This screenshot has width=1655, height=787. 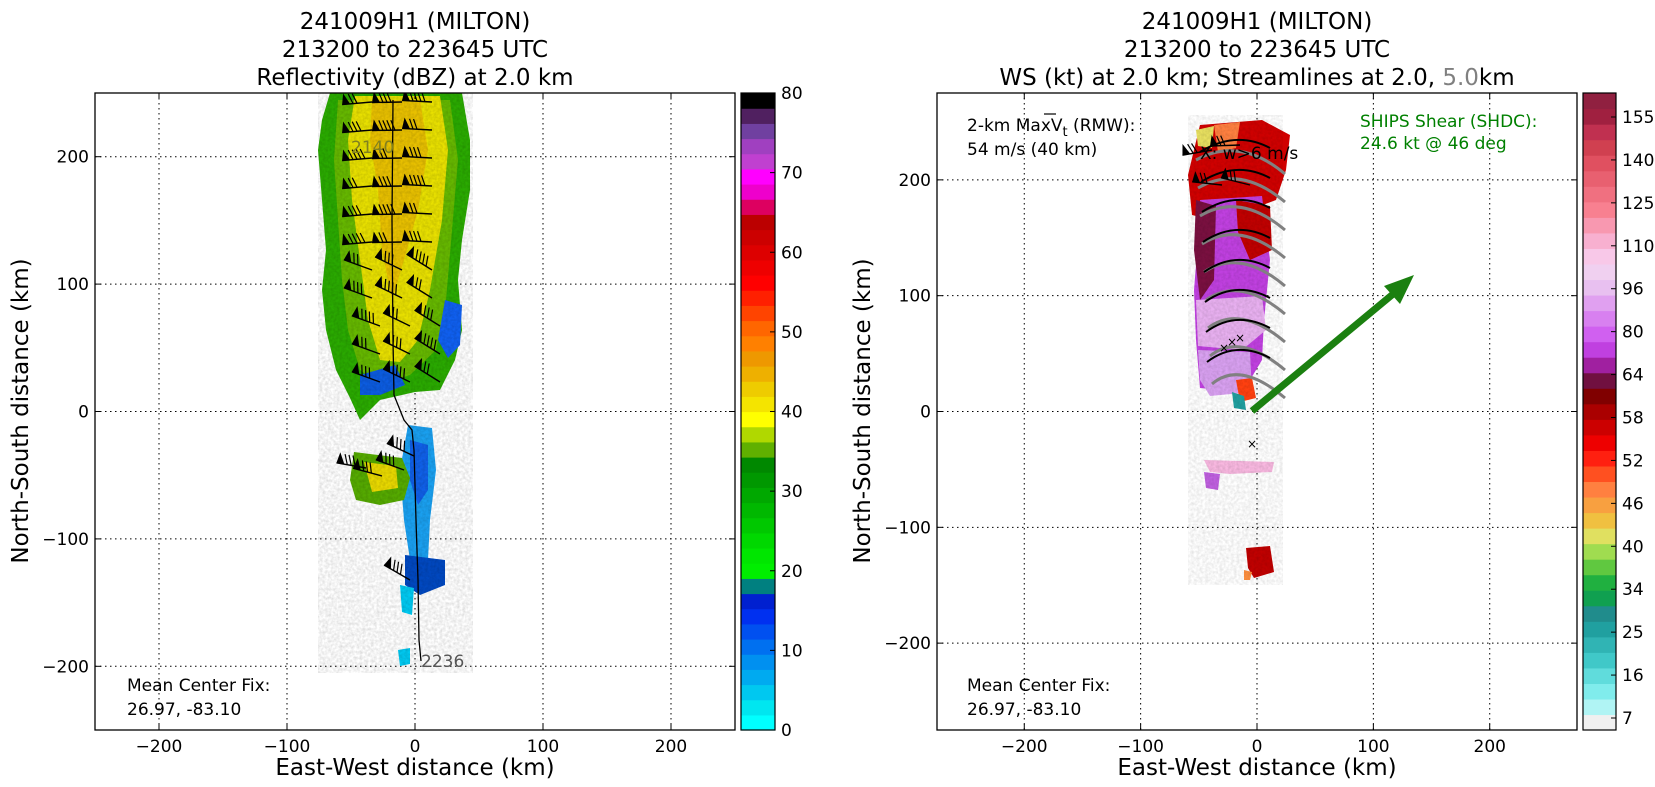 I want to click on colorbar-tick-label: 52, so click(x=1633, y=461).